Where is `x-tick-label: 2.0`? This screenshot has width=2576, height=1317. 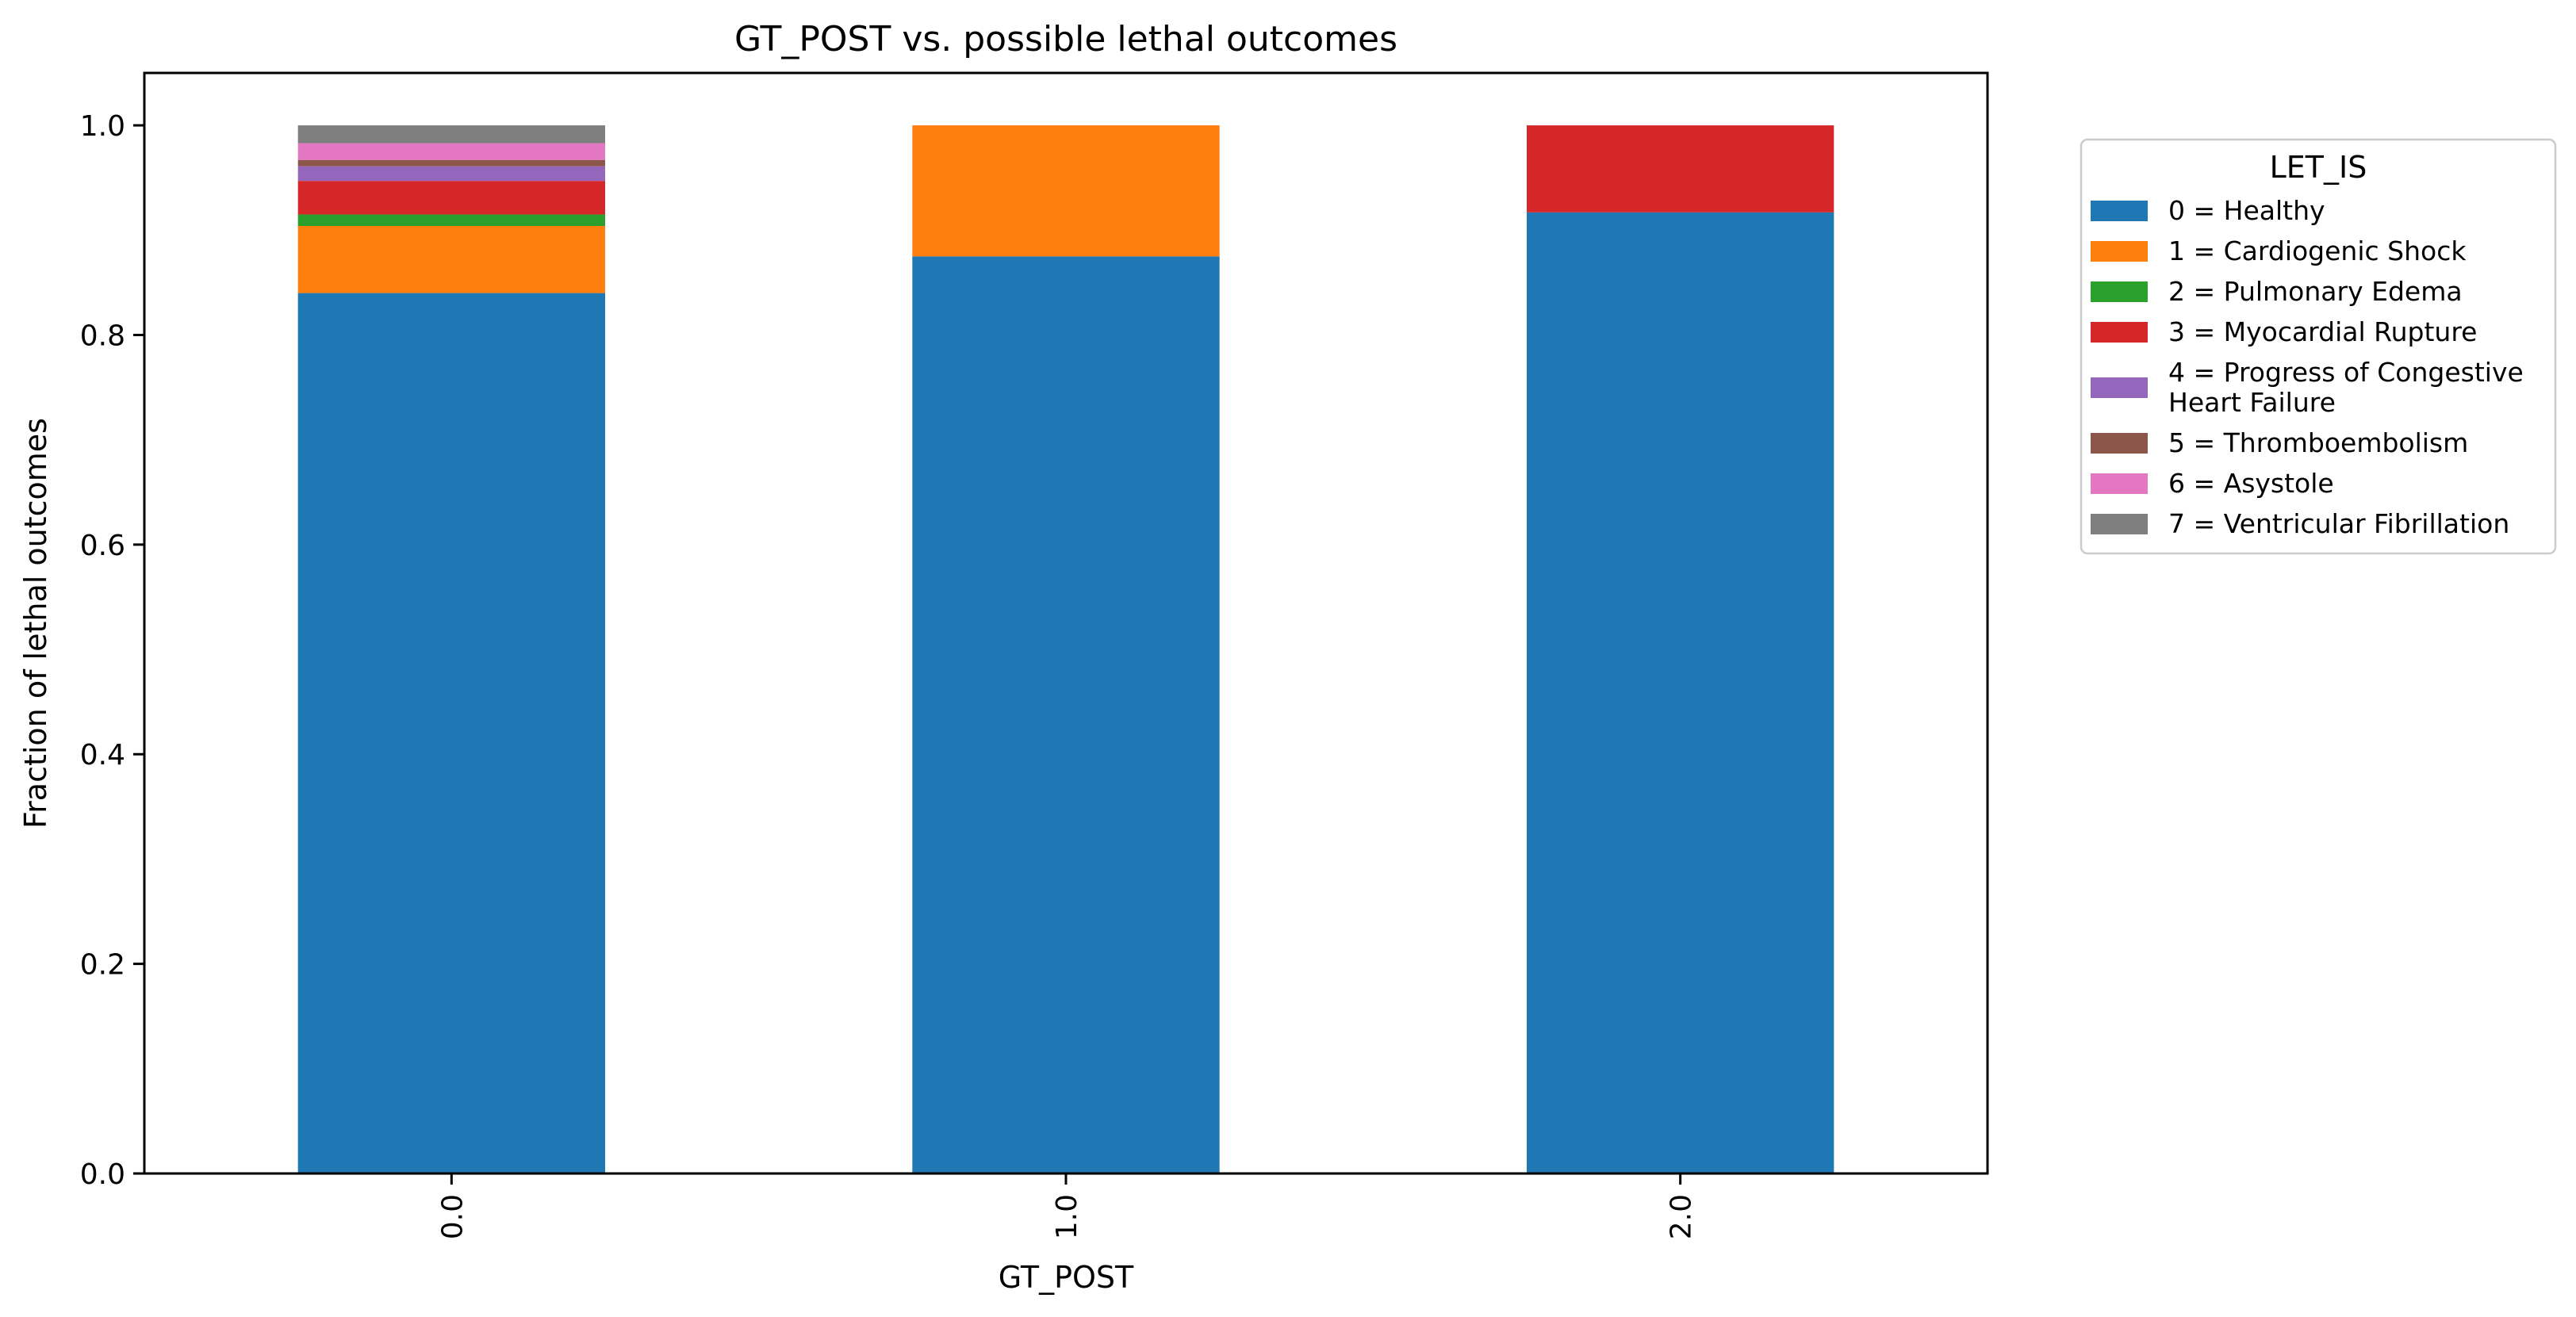 x-tick-label: 2.0 is located at coordinates (1682, 1216).